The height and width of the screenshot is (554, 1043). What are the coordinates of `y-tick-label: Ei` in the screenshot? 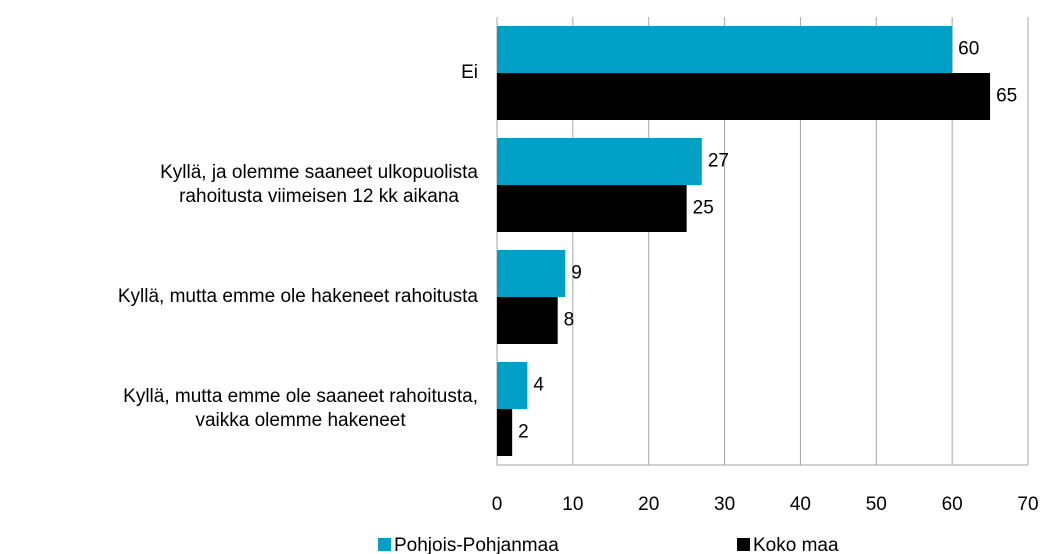 It's located at (469, 72).